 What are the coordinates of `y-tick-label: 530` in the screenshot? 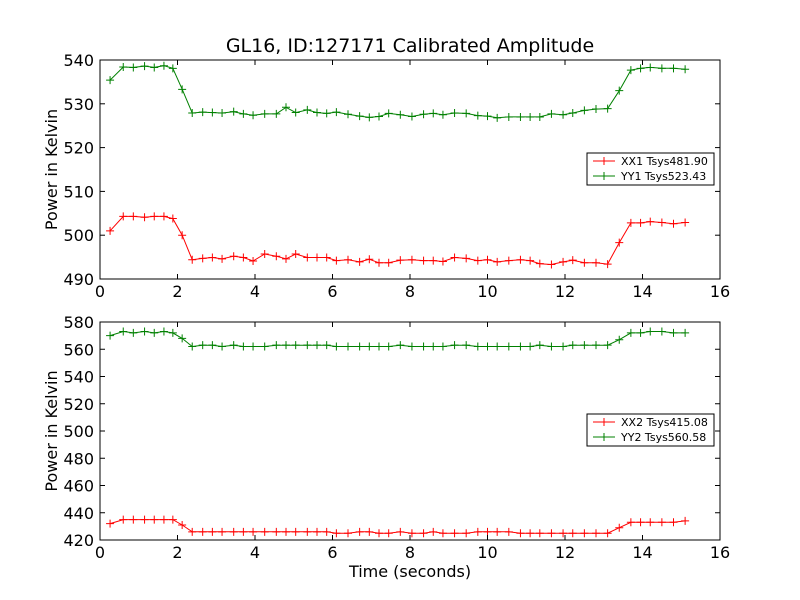 It's located at (78, 104).